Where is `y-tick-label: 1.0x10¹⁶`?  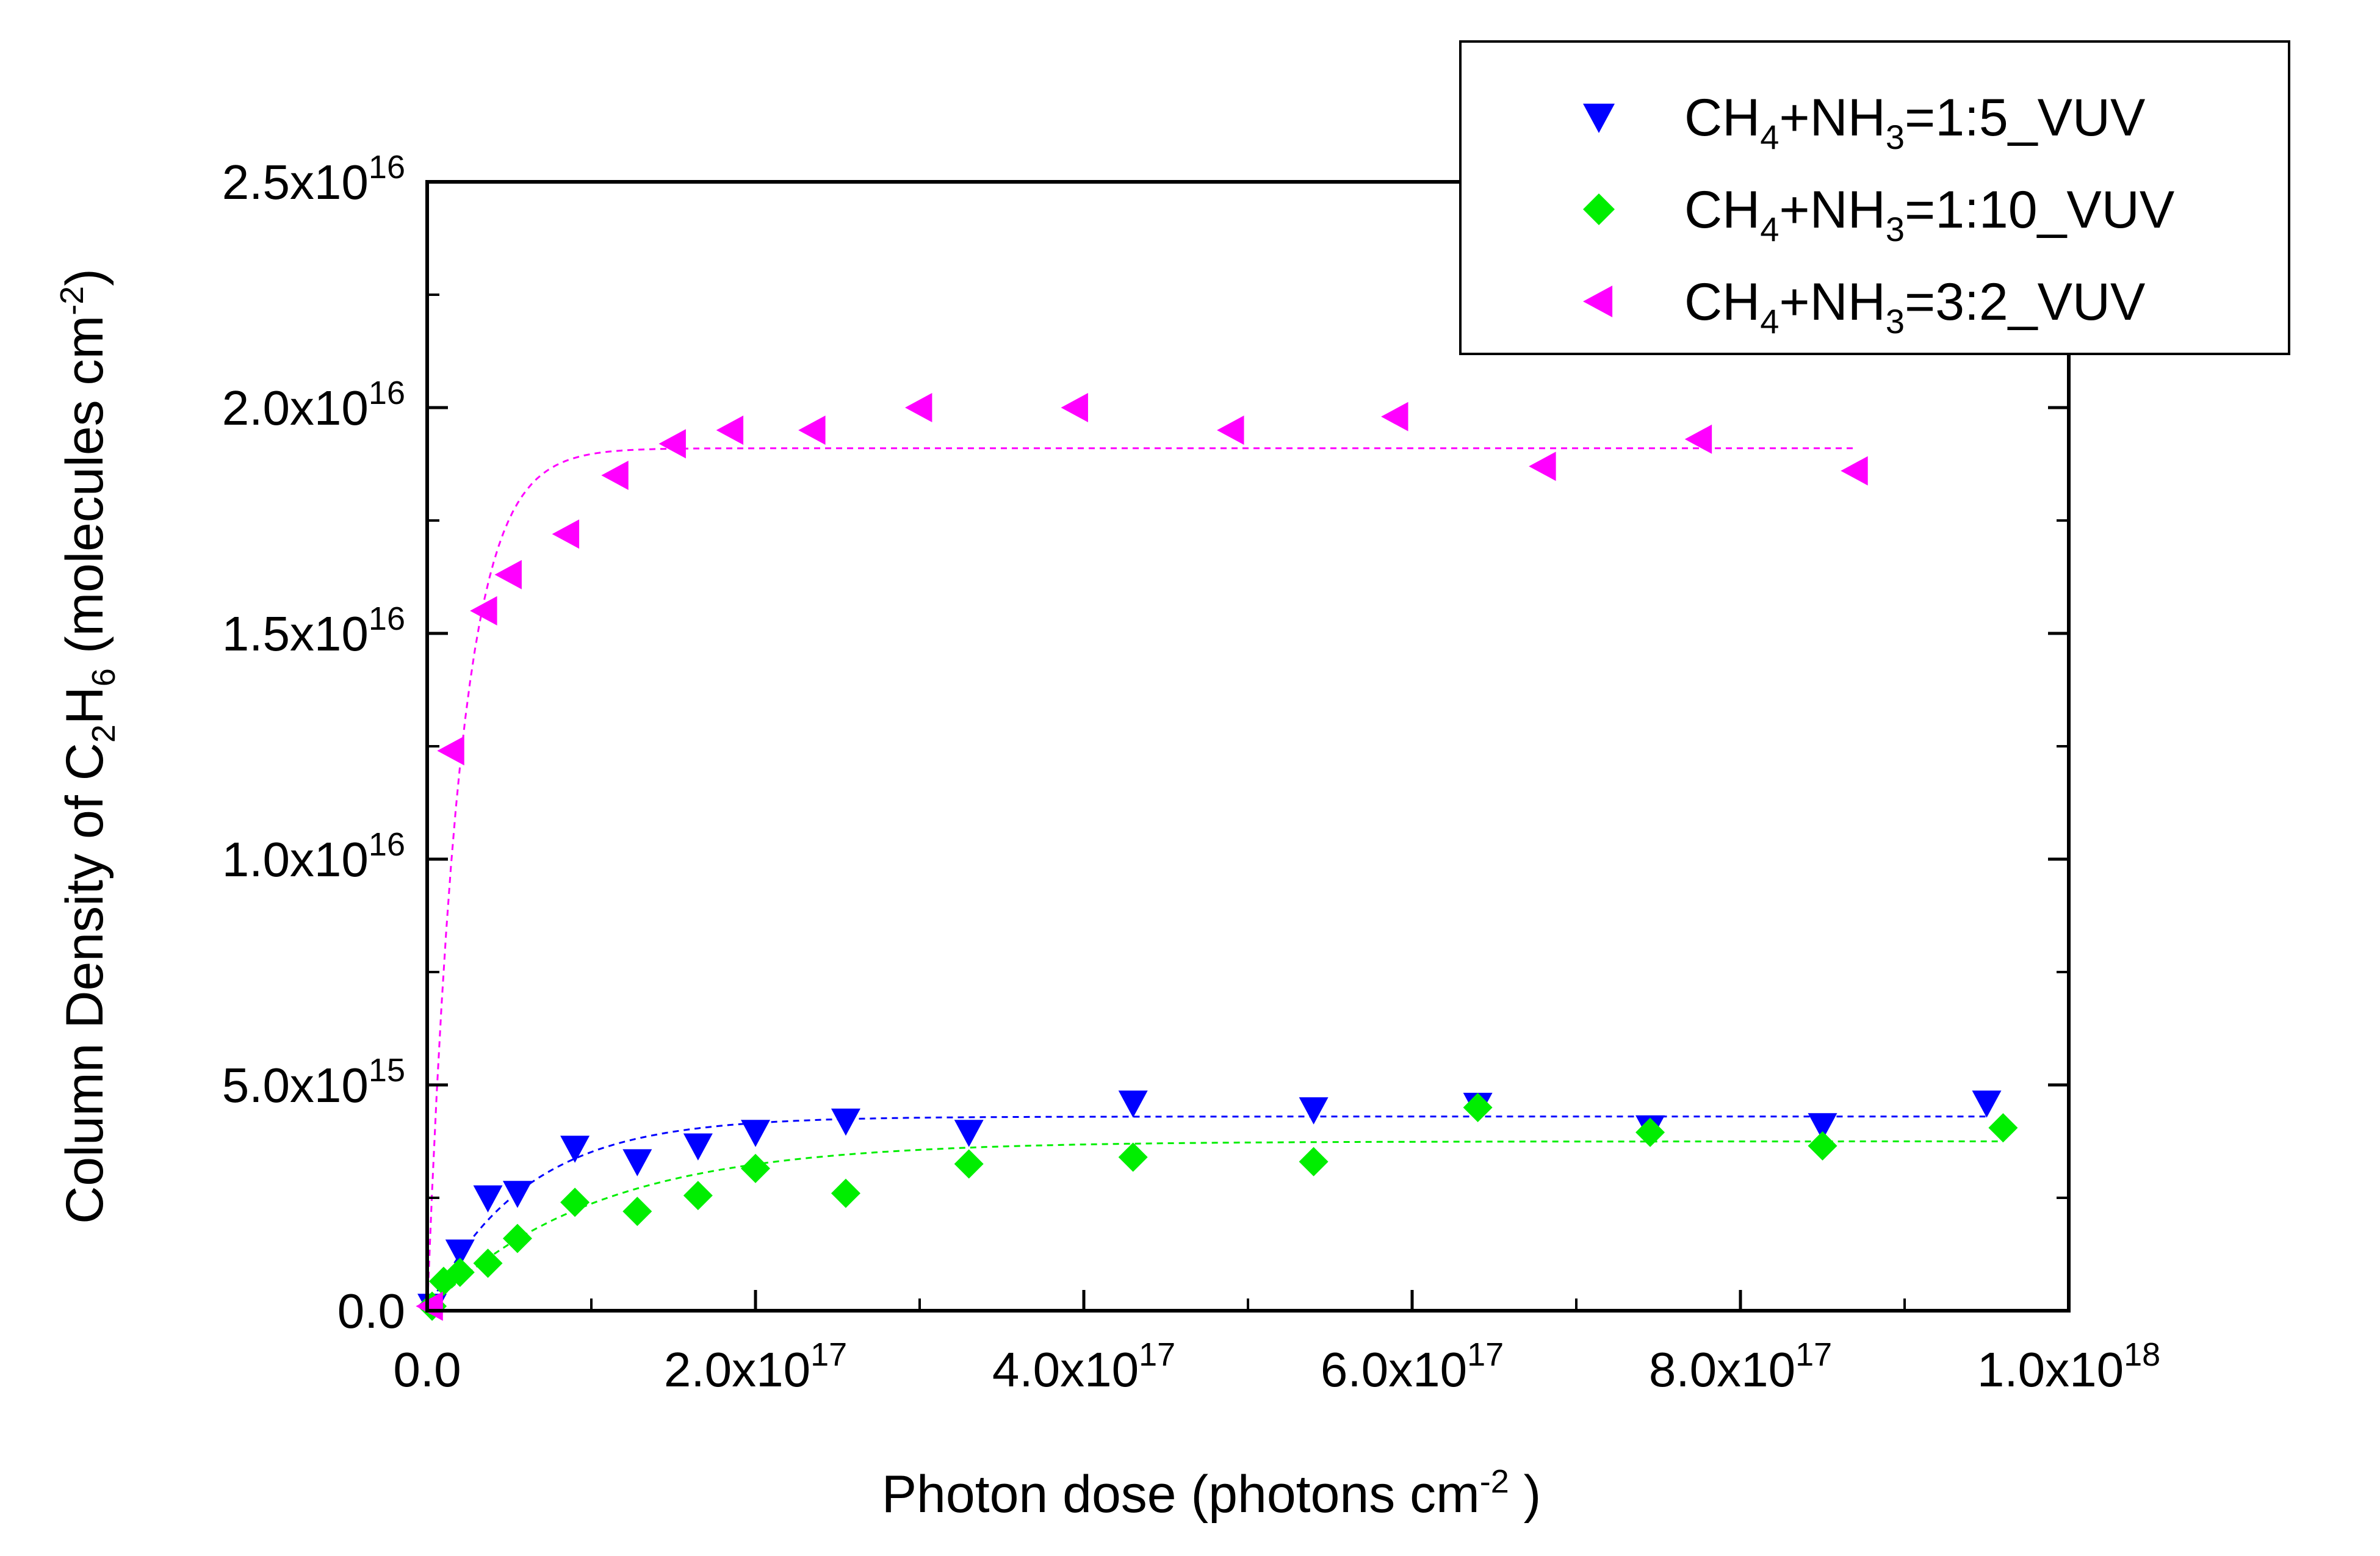
y-tick-label: 1.0x10¹⁶ is located at coordinates (313, 856).